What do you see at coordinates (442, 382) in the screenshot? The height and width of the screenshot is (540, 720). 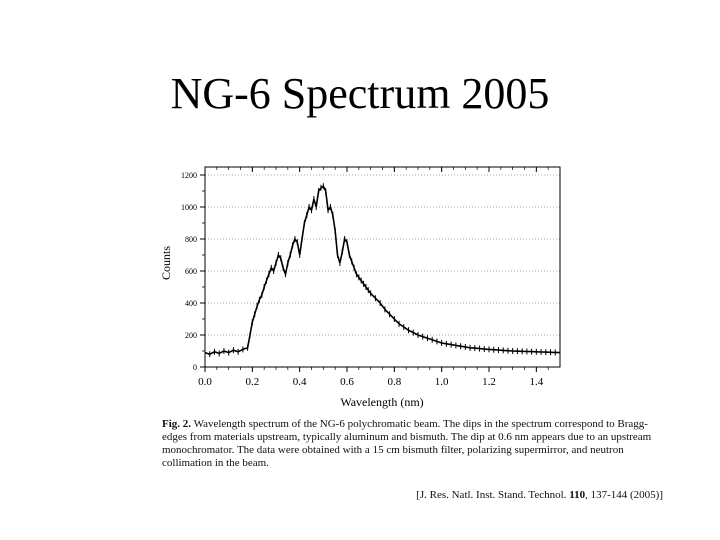 I see `x-tick-label: 1.0` at bounding box center [442, 382].